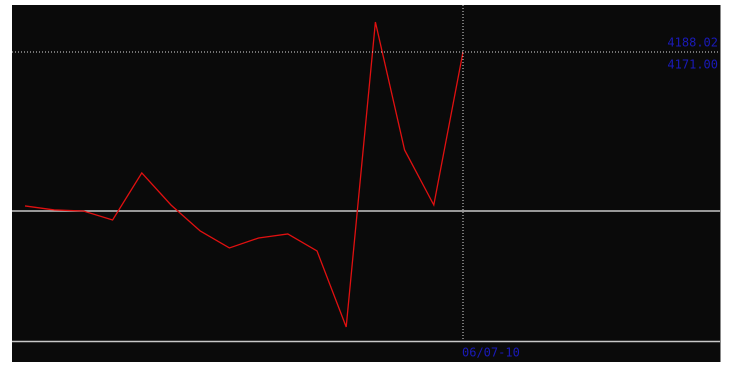 This screenshot has height=365, width=734. What do you see at coordinates (692, 65) in the screenshot?
I see `reference-value-label: 4171.00` at bounding box center [692, 65].